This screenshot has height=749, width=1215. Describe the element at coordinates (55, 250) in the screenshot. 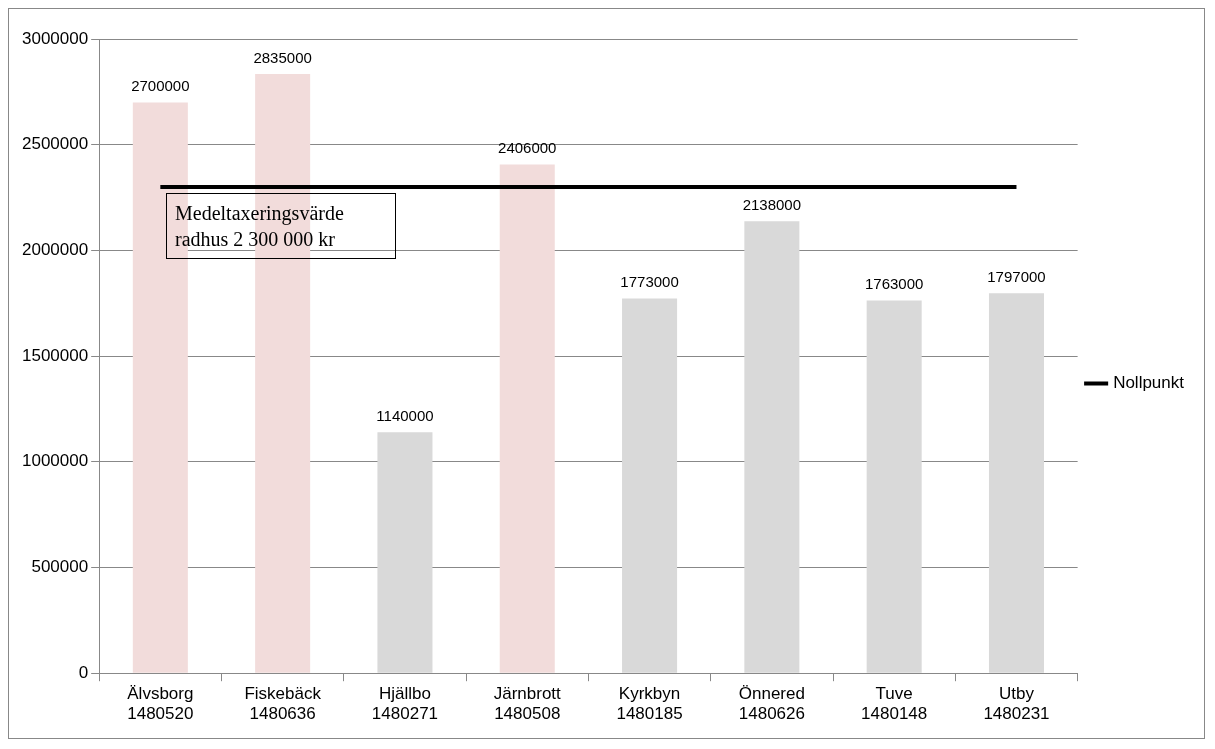

I see `y-tick-label: 2000000` at that location.